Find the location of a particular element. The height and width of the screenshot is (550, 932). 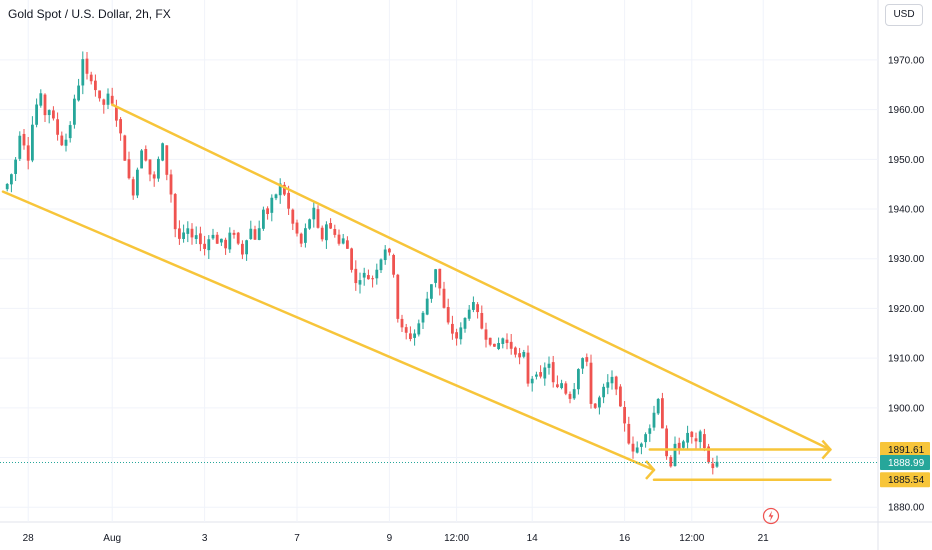

level-tag-lower: 1885.54 is located at coordinates (906, 480).